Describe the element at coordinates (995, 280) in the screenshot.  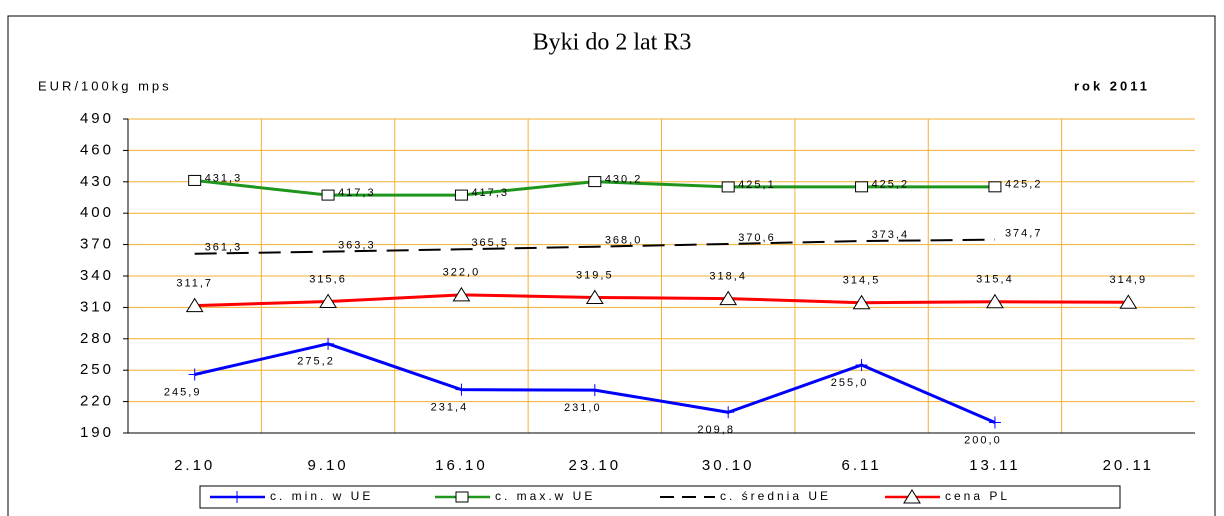
I see `value-label: 315,4` at that location.